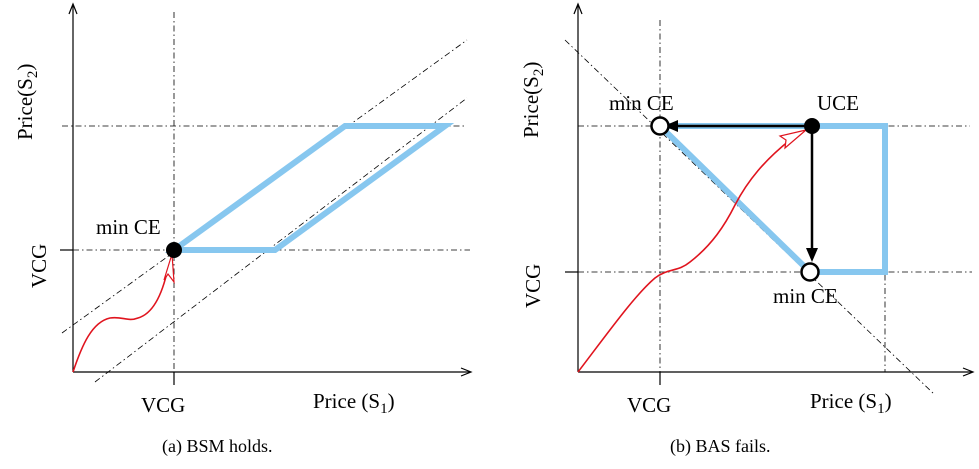 The image size is (979, 469). Describe the element at coordinates (309, 188) in the screenshot. I see `panel-a-core-region` at that location.